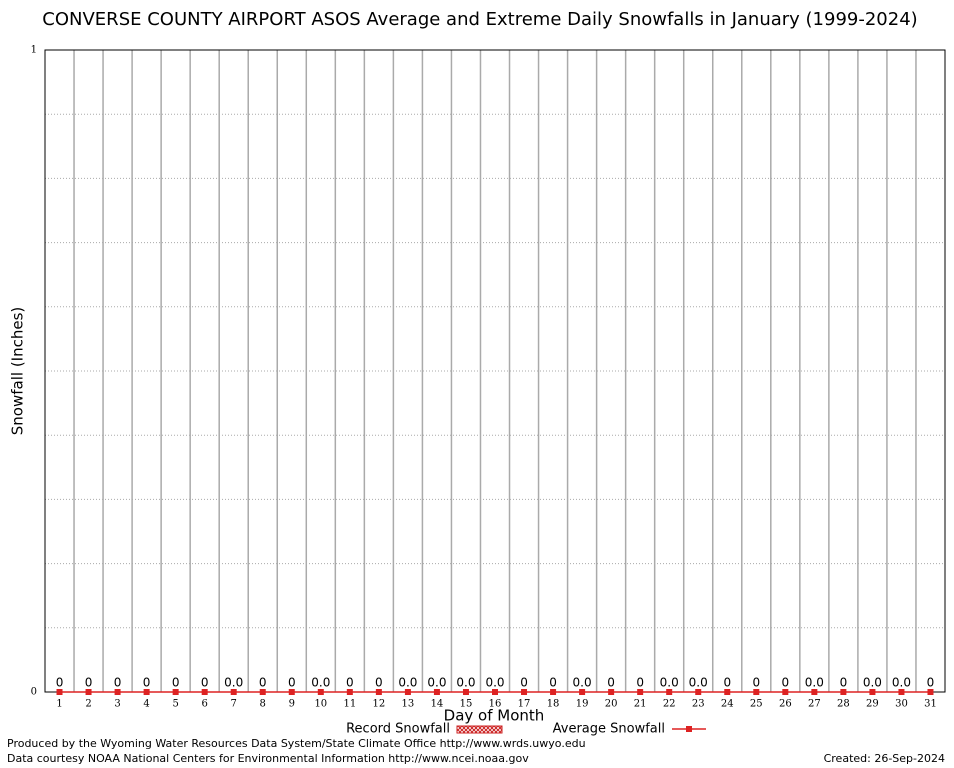 This screenshot has height=768, width=954. Describe the element at coordinates (263, 704) in the screenshot. I see `x-tick-label: 8` at that location.